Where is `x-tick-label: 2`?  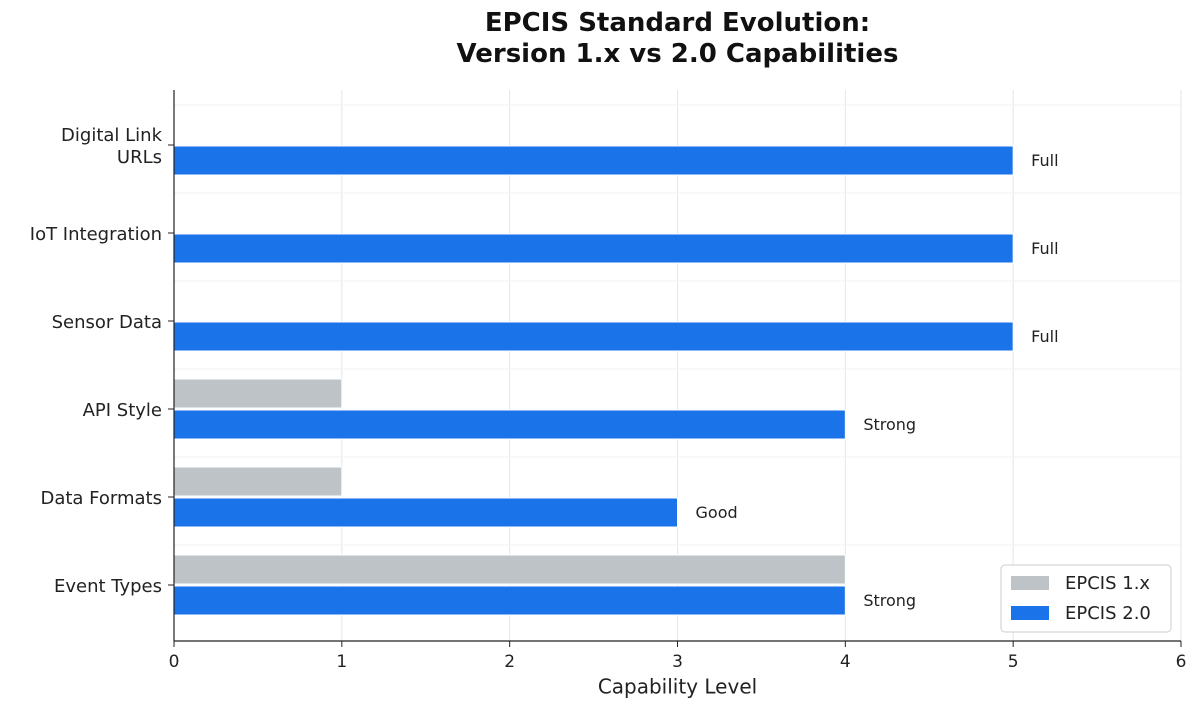 x-tick-label: 2 is located at coordinates (509, 662).